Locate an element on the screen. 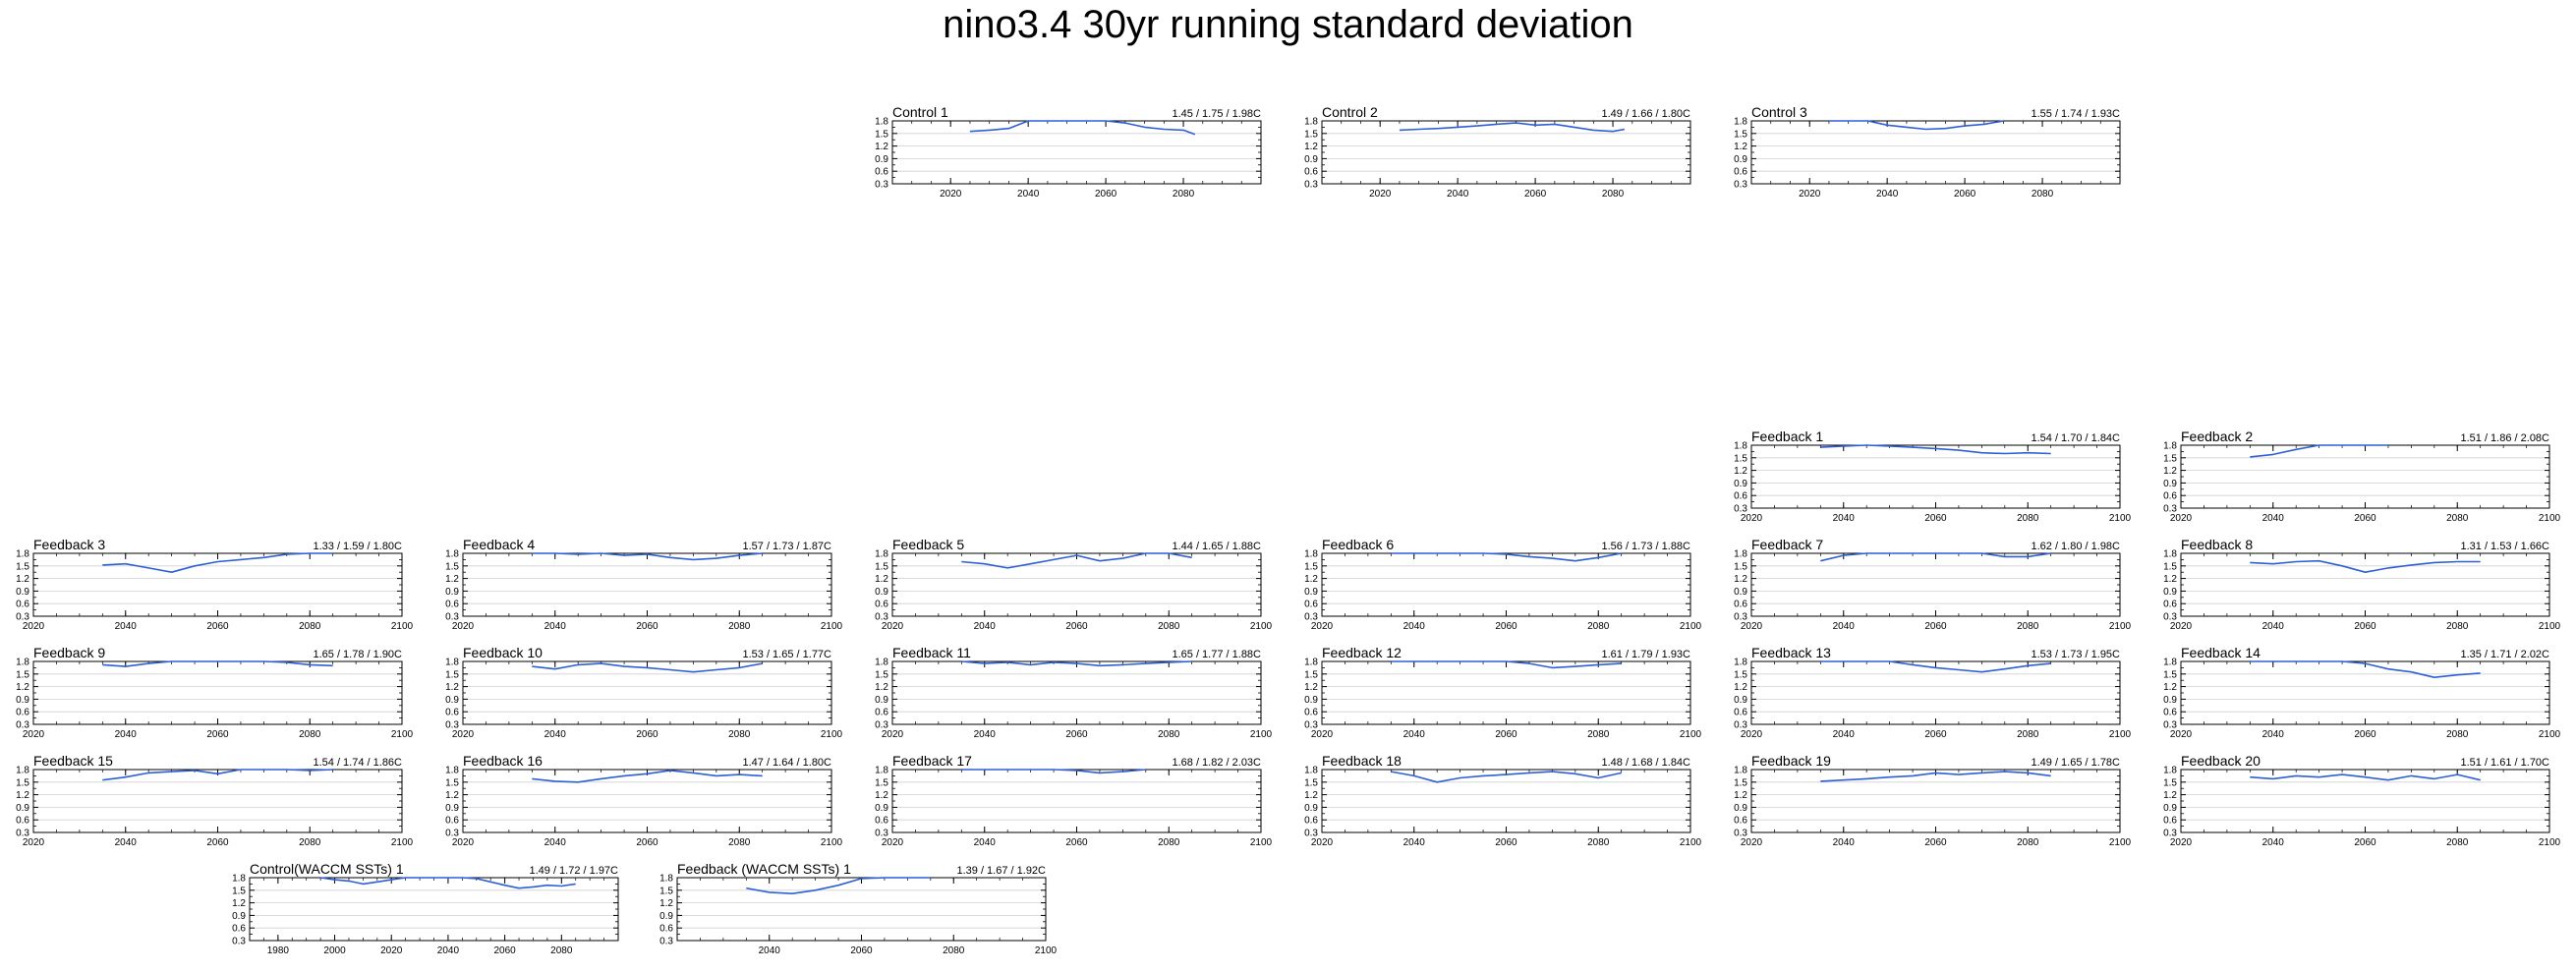  panel-title: Control 1 is located at coordinates (920, 112).